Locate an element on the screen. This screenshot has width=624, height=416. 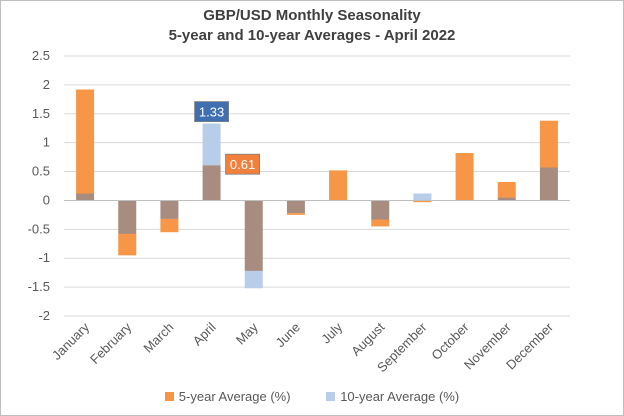
data-label-text: 1.33 is located at coordinates (211, 112).